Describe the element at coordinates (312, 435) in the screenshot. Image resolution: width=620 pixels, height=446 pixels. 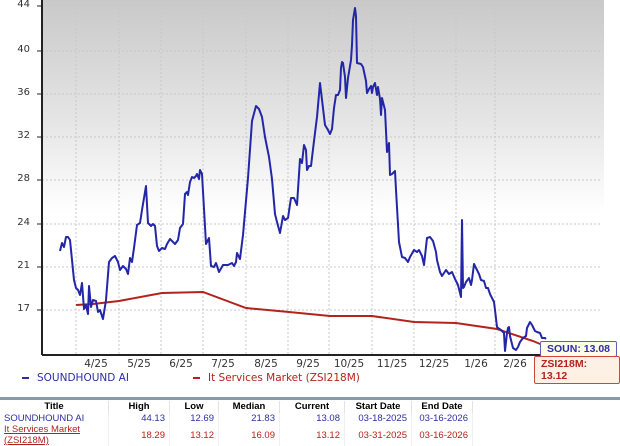
I see `row-current: 13.12` at that location.